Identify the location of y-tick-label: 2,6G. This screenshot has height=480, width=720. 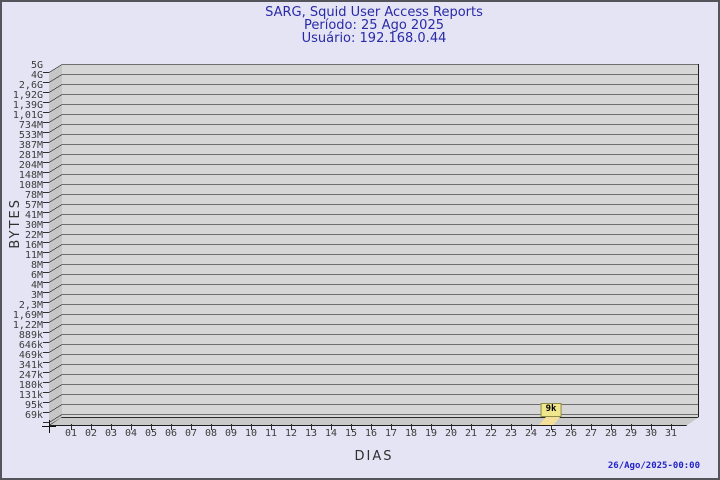
(30, 85).